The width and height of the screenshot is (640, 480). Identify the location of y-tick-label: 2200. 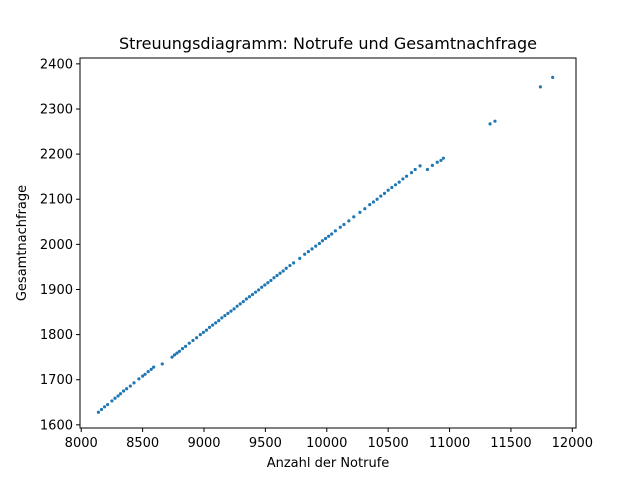
(56, 155).